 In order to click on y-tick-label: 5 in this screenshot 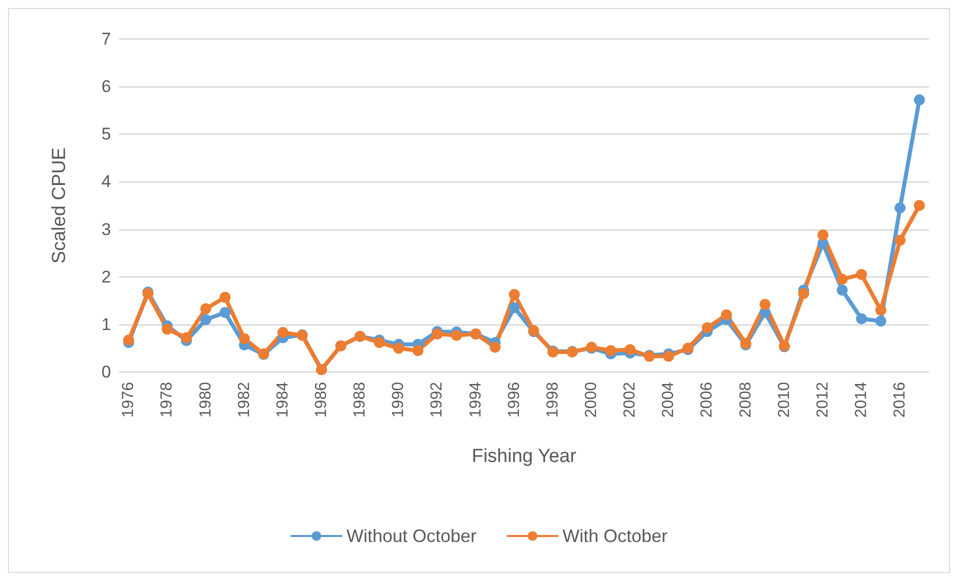, I will do `click(106, 134)`.